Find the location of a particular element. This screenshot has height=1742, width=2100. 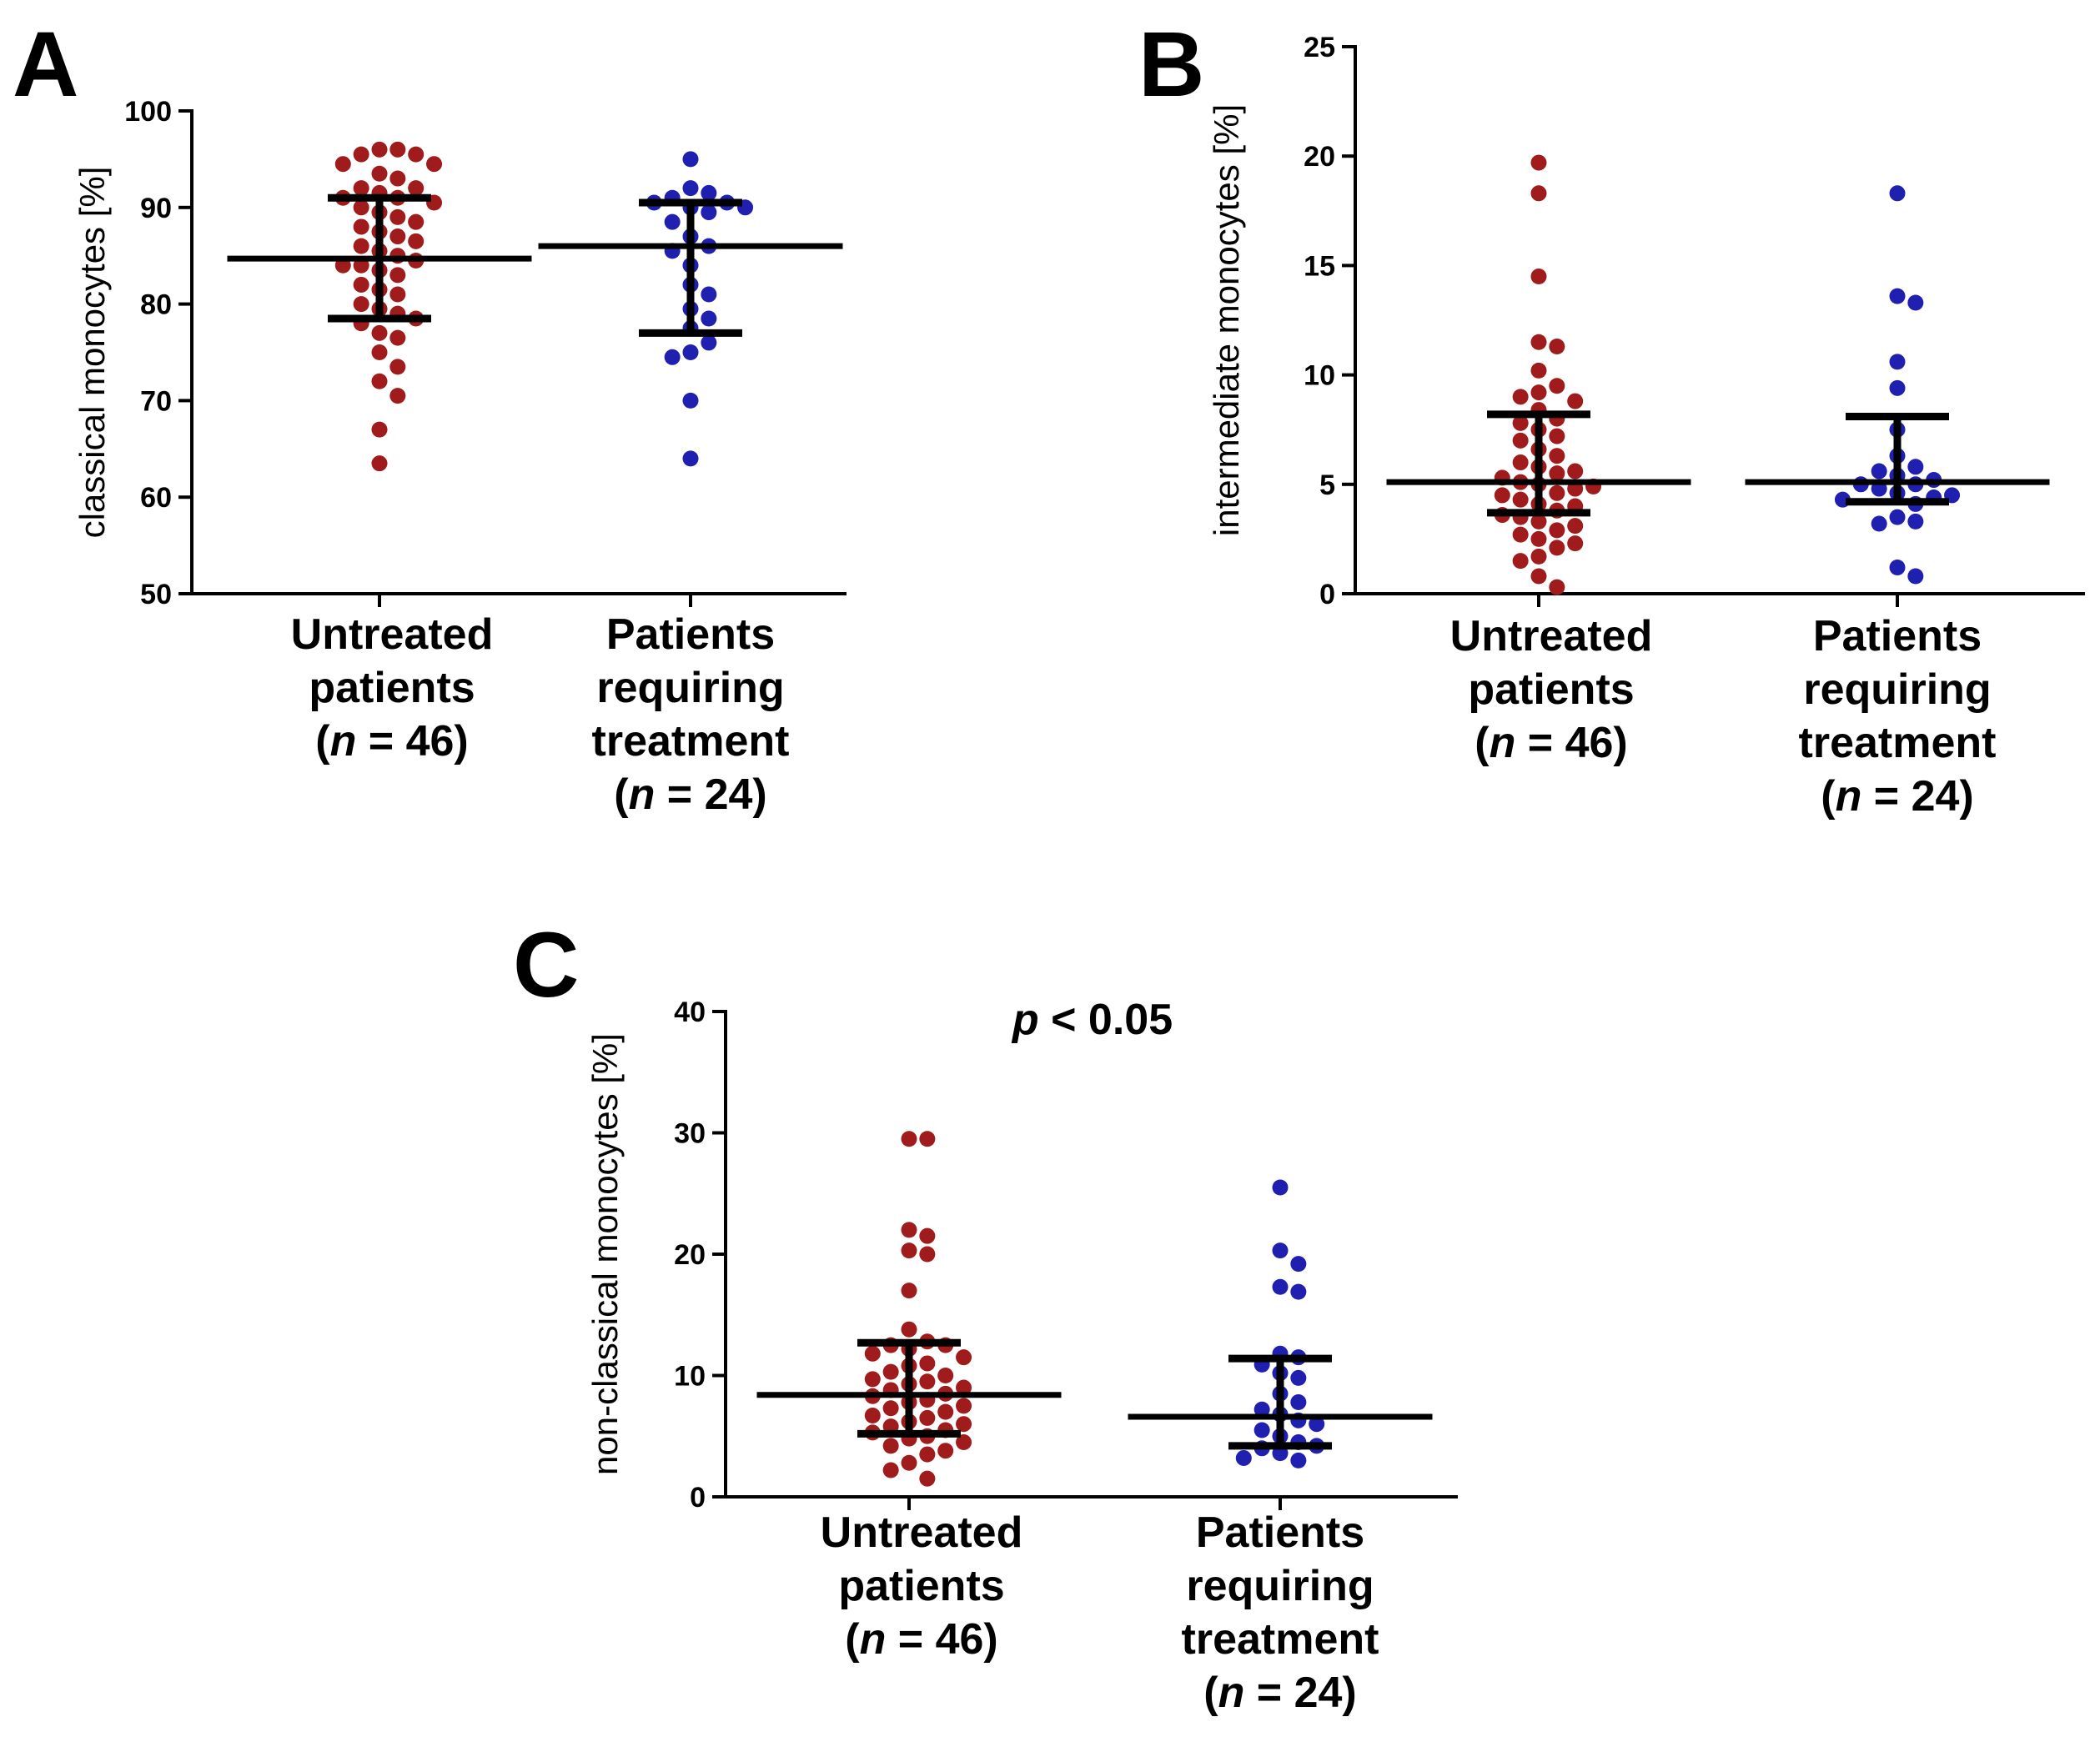

y-tick-label: 5 is located at coordinates (1327, 485).